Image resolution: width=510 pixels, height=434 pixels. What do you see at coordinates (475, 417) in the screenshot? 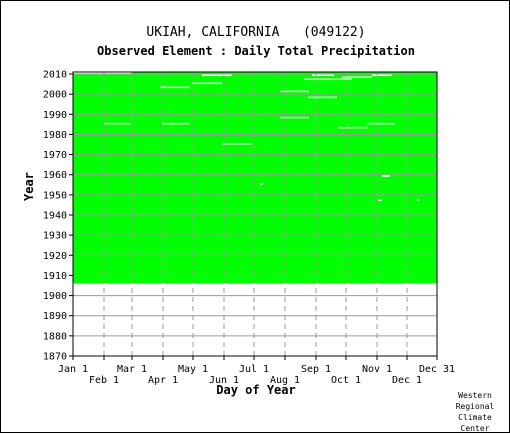
I see `credit-line: Climate` at bounding box center [475, 417].